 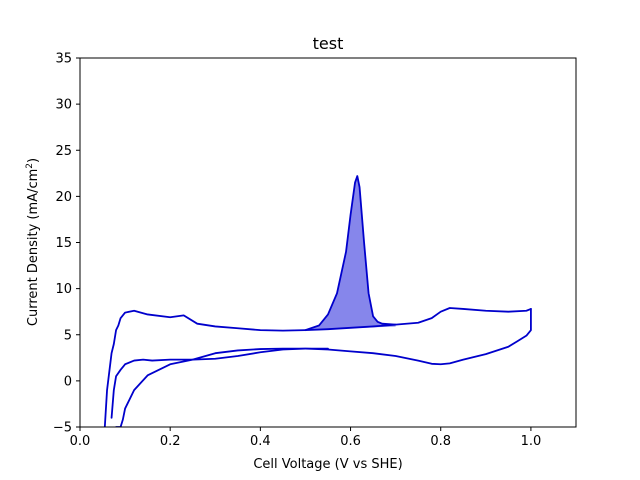 I want to click on x-tick-label: 0.2, so click(x=170, y=441).